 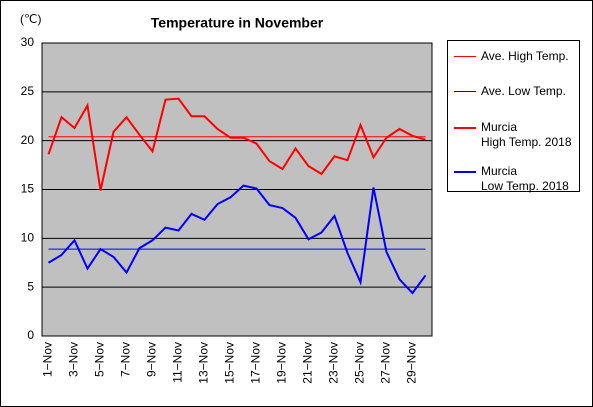 What do you see at coordinates (237, 23) in the screenshot?
I see `chart-title: Temperature in November` at bounding box center [237, 23].